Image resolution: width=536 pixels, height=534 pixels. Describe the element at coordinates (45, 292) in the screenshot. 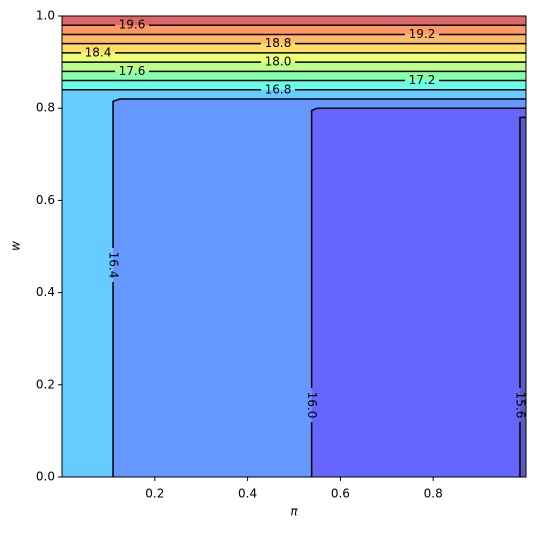

I see `y-tick-label: 0.4` at that location.